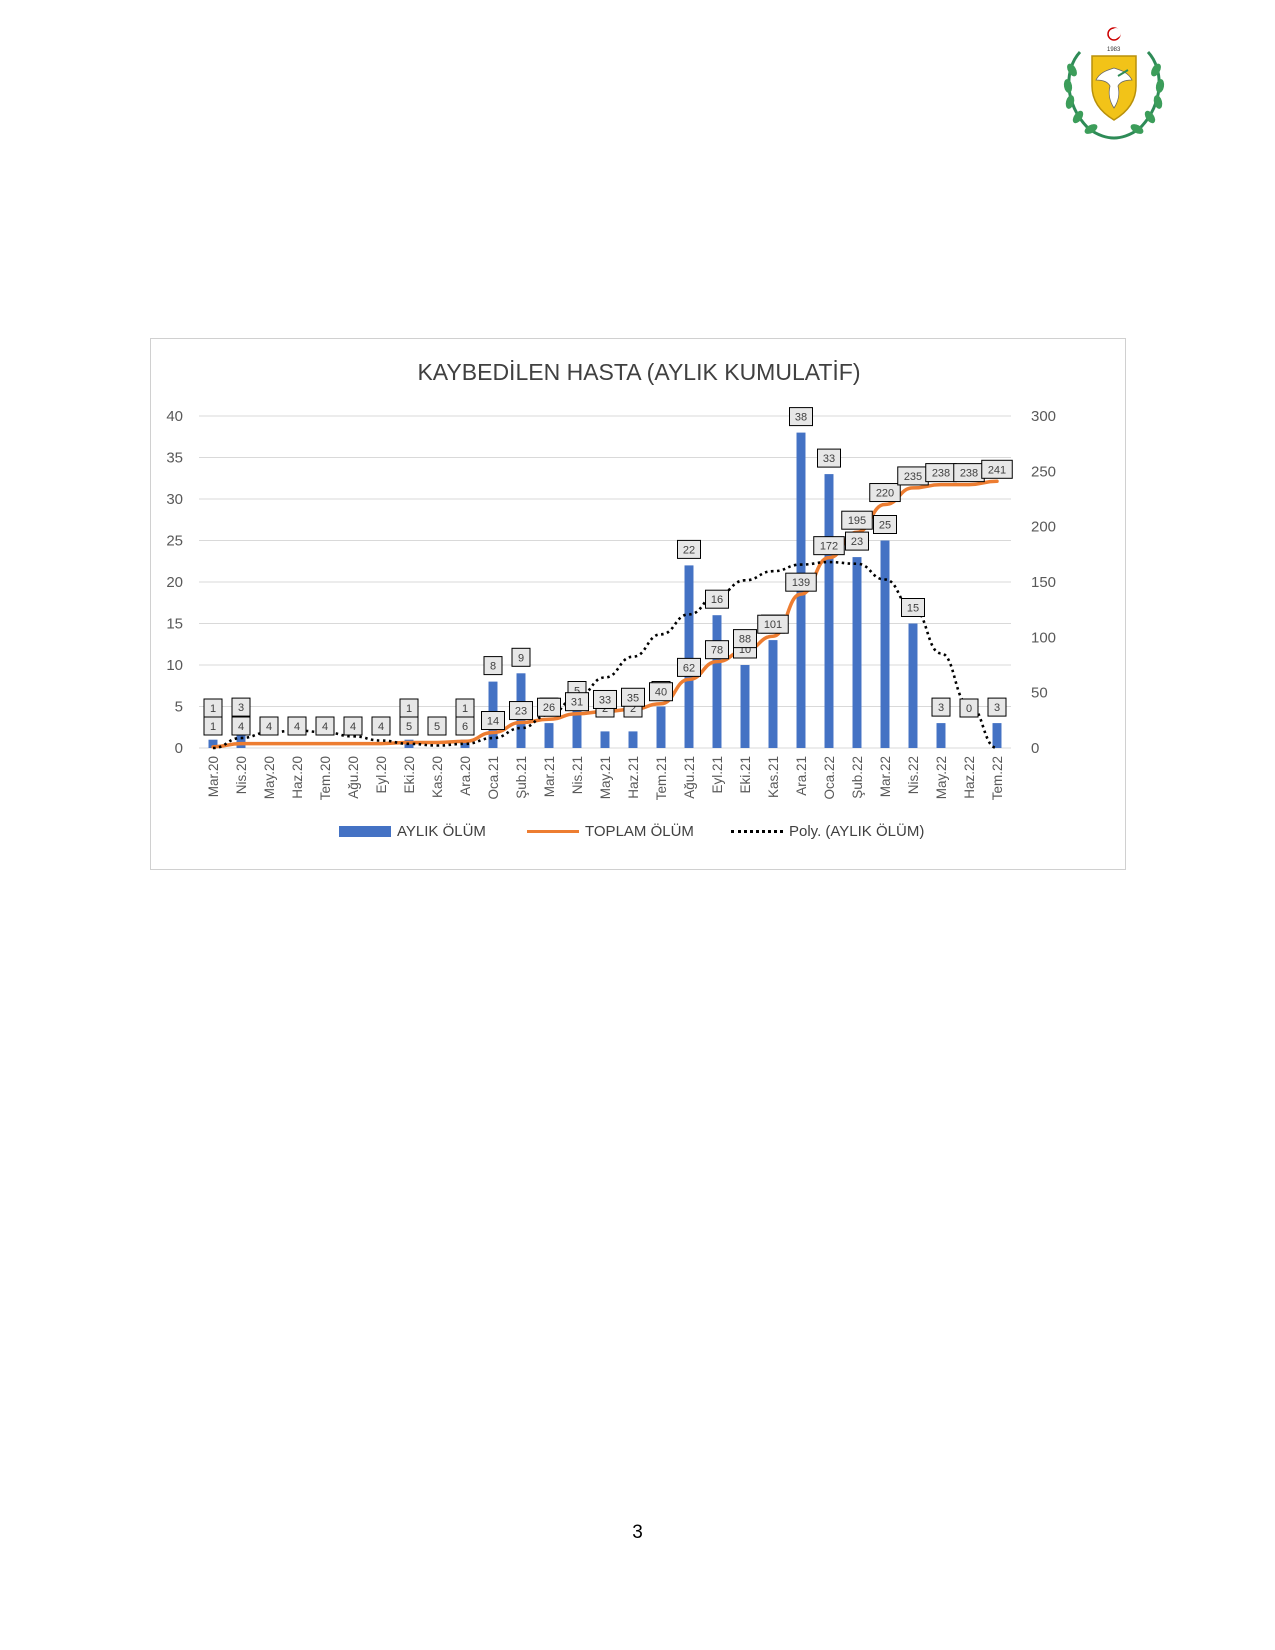  What do you see at coordinates (441, 831) in the screenshot?
I see `legend-label-aylik-olum: AYLIK ÖLÜM` at bounding box center [441, 831].